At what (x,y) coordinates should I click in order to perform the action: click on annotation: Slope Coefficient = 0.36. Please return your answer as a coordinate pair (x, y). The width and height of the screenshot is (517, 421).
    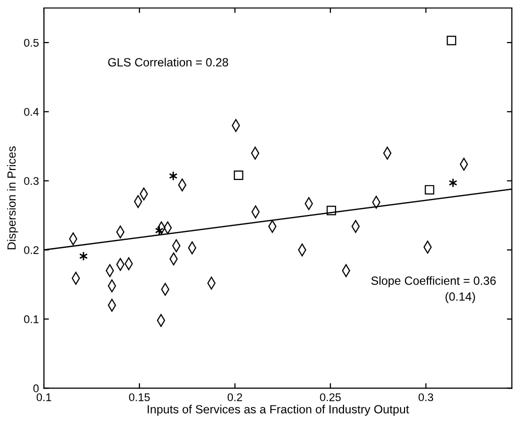
    Looking at the image, I should click on (433, 282).